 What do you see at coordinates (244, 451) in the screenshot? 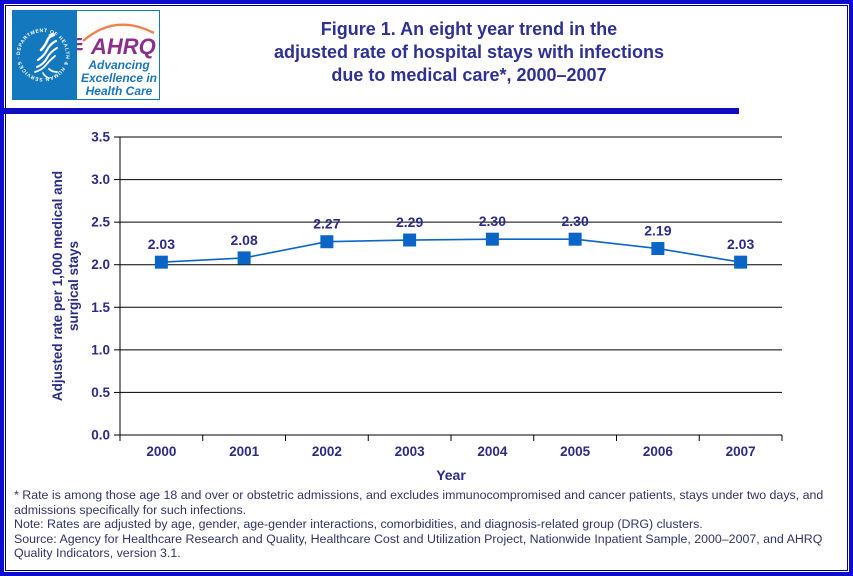
I see `x-tick-label: 2001` at bounding box center [244, 451].